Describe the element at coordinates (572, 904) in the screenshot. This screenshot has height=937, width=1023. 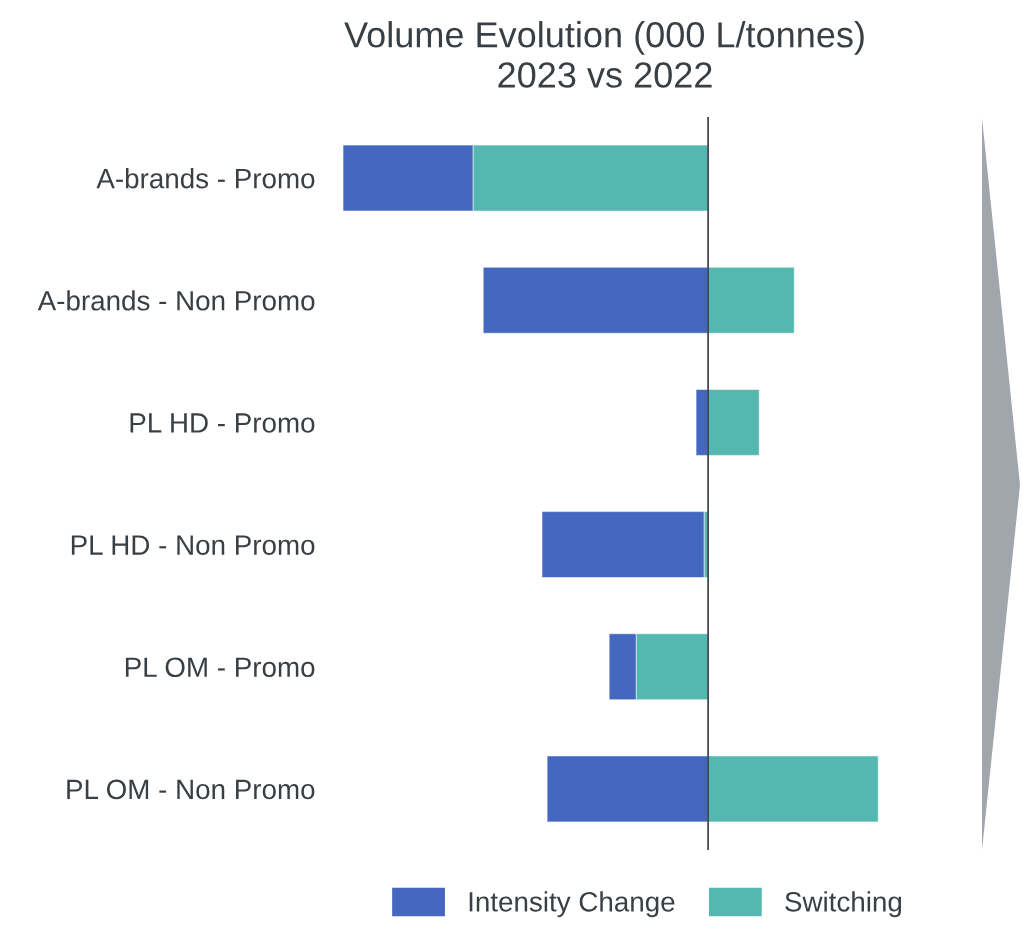
I see `legend-label: Intensity Change` at that location.